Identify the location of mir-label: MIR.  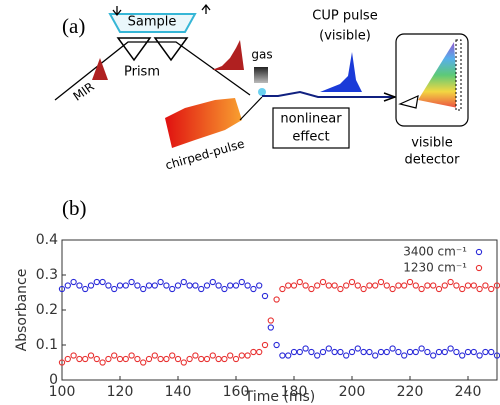
(84, 91).